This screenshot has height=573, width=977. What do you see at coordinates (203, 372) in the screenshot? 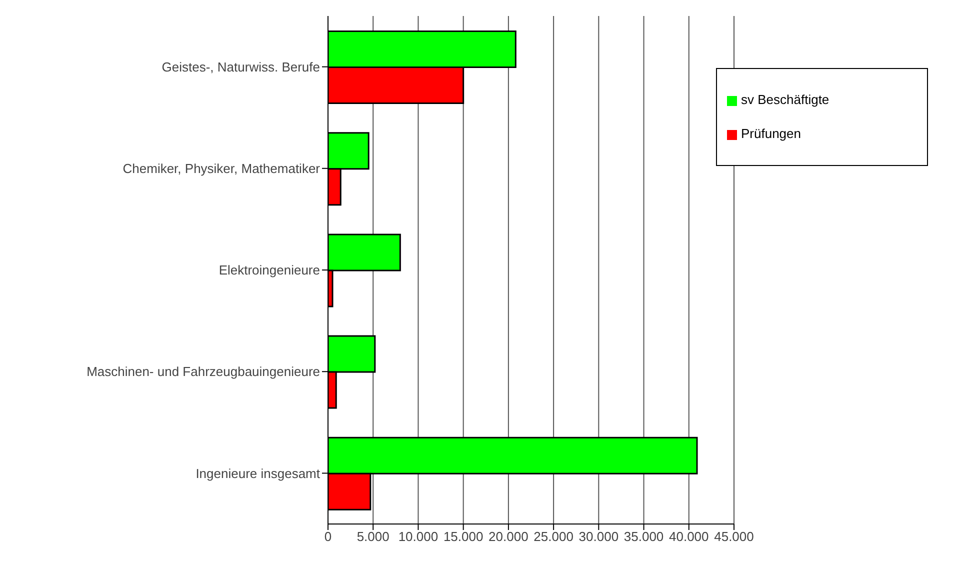
I see `y-tick-label: Maschinen- und Fahrzeugbauingenieure` at bounding box center [203, 372].